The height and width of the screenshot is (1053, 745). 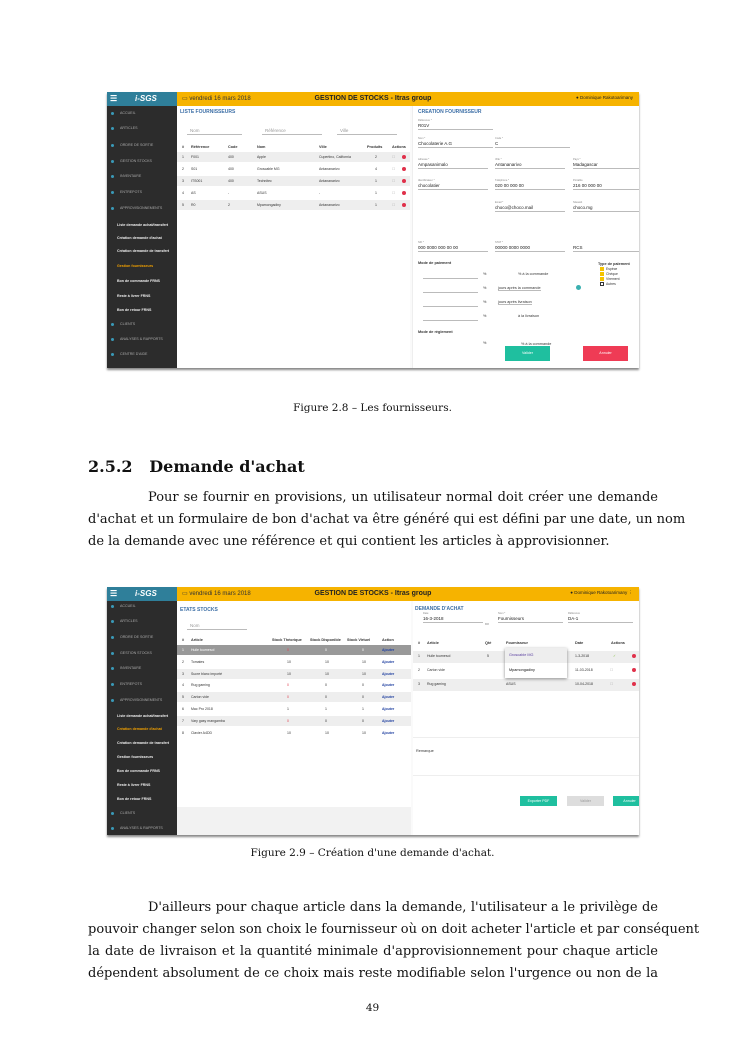 I want to click on form-field: Date 16-3-2018, so click(x=453, y=617).